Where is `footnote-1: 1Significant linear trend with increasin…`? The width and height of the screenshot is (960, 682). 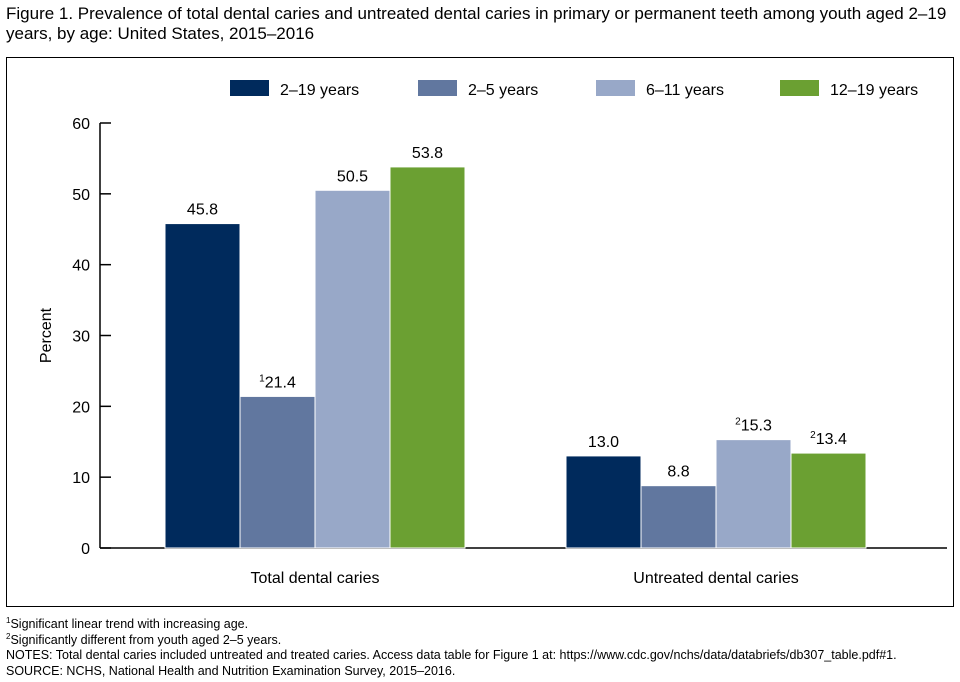
footnote-1: 1Significant linear trend with increasin… is located at coordinates (481, 624).